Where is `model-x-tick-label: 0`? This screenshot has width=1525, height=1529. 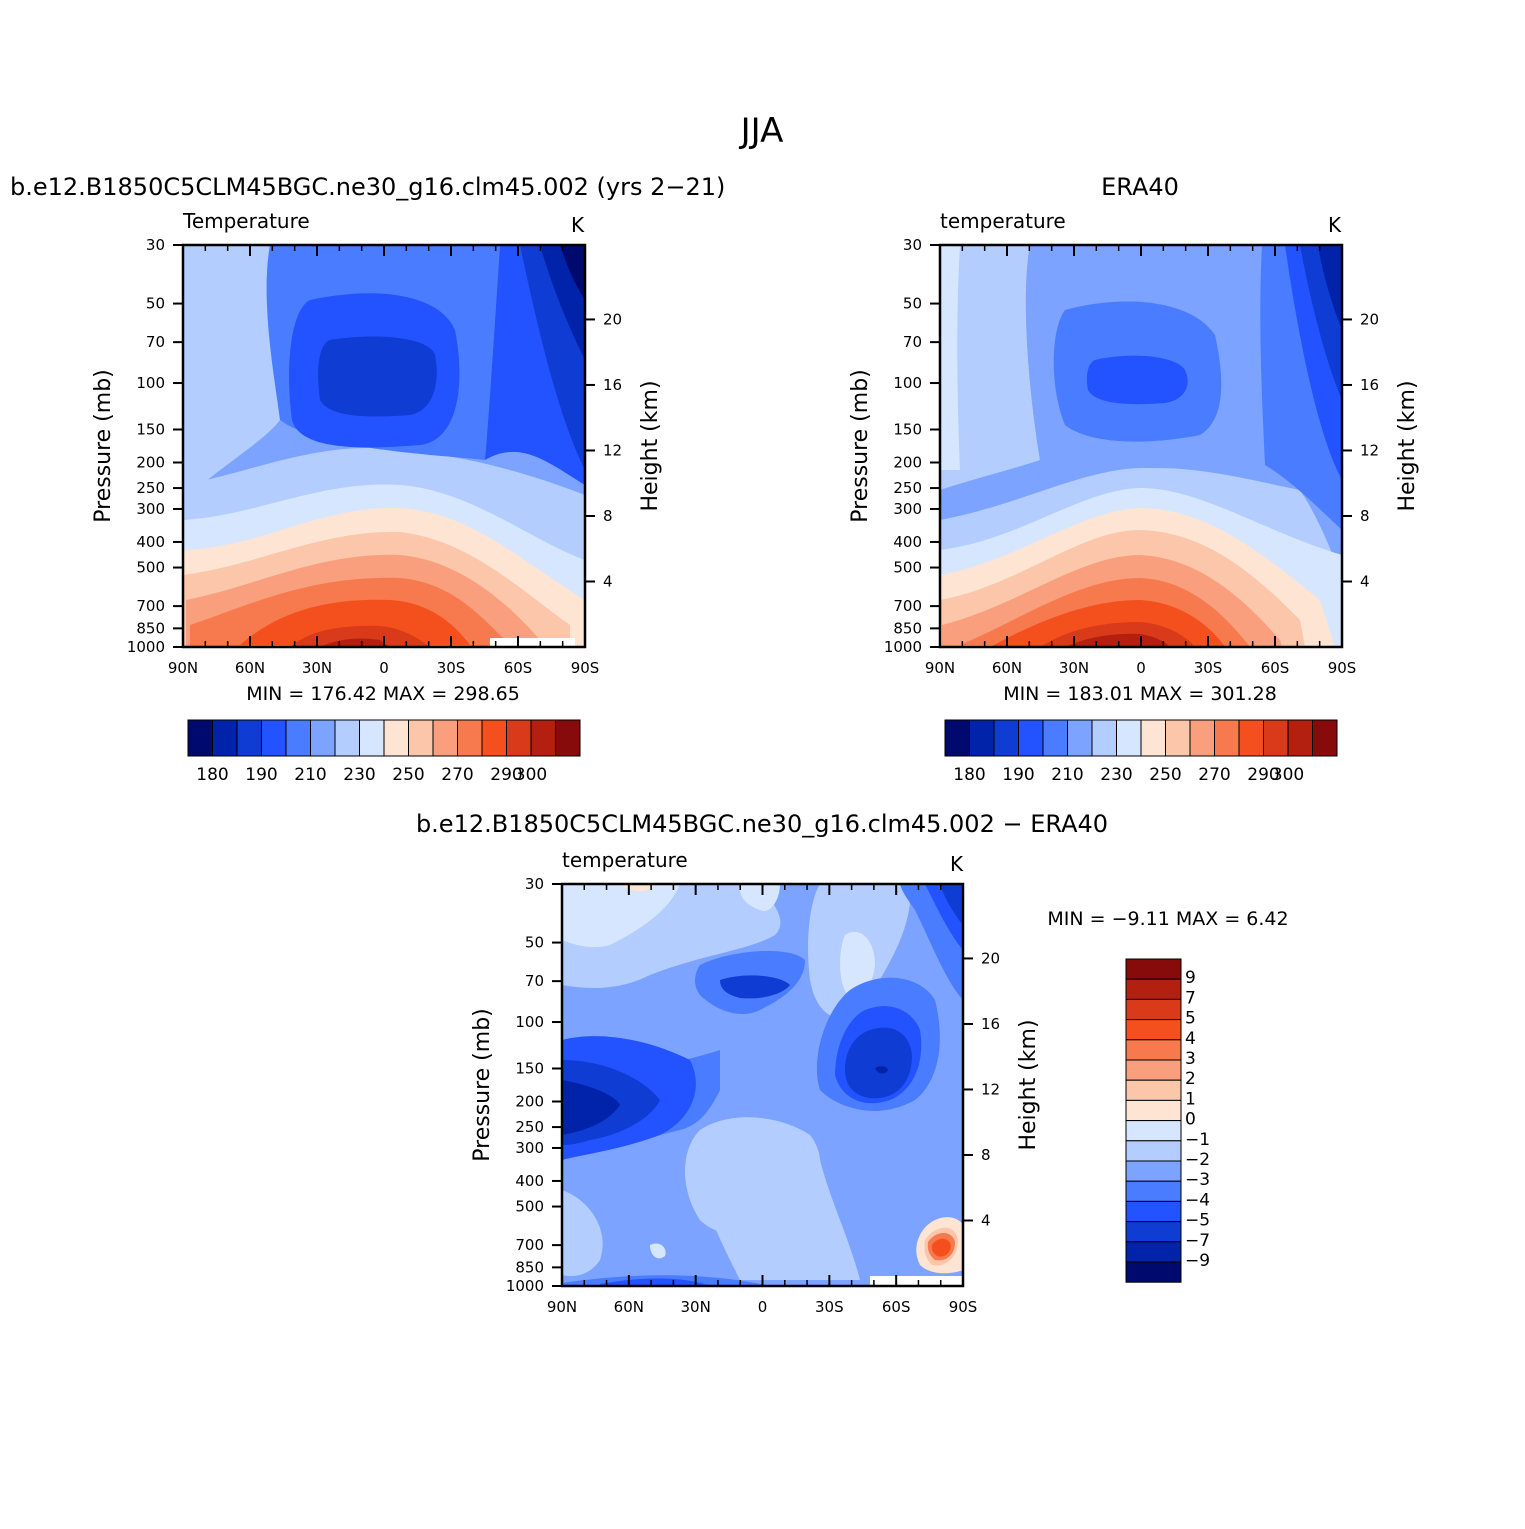
model-x-tick-label: 0 is located at coordinates (384, 668).